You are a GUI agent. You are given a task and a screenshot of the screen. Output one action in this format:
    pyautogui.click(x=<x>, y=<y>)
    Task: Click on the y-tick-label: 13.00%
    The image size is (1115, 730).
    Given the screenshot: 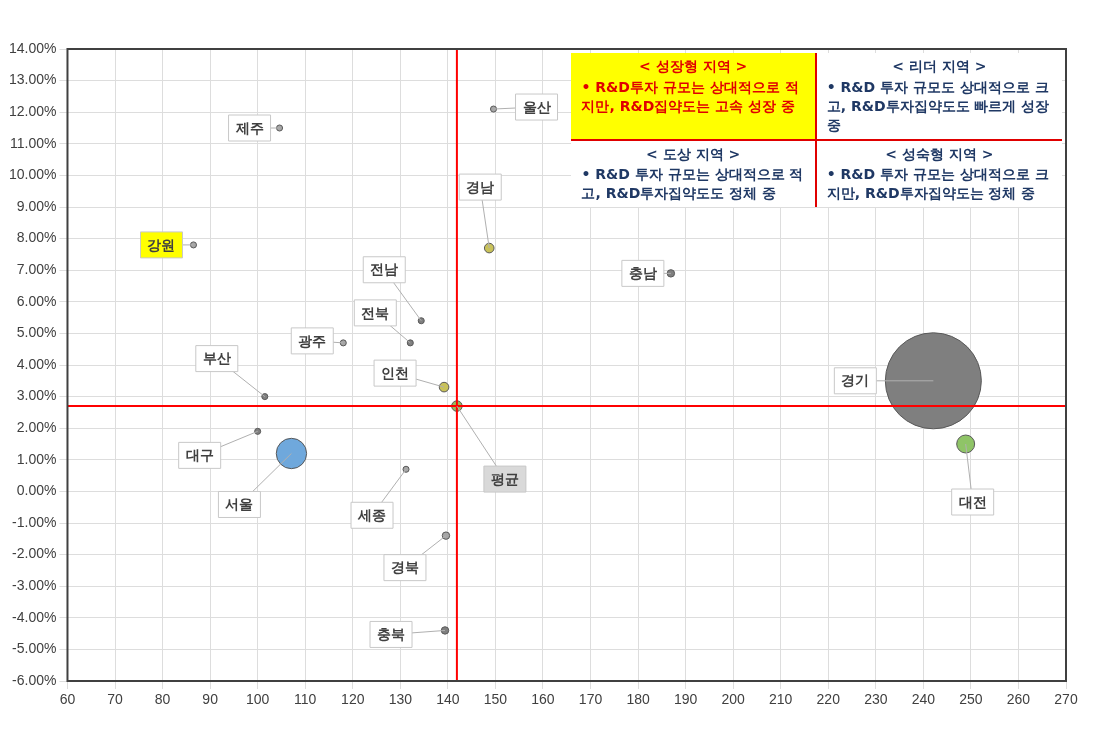 What is the action you would take?
    pyautogui.click(x=33, y=79)
    